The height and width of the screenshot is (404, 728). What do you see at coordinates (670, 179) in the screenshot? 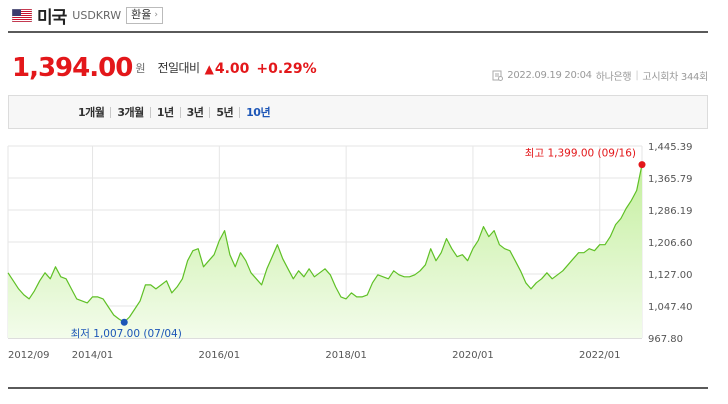
I see `y-tick-label: 1,365.79` at bounding box center [670, 179].